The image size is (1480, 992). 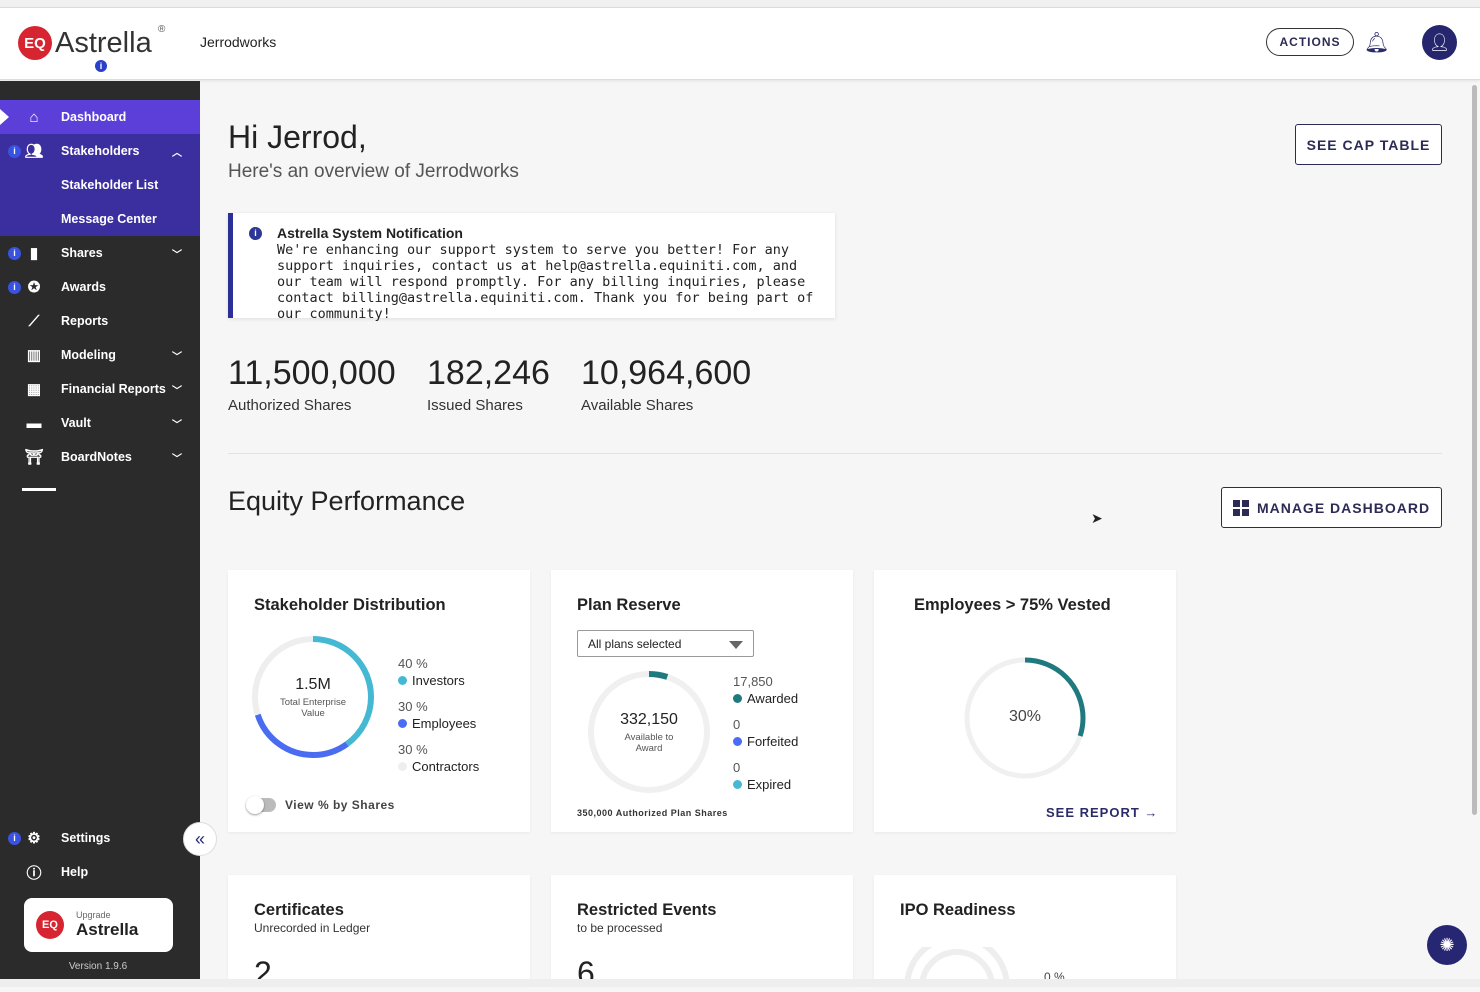 I want to click on center-value: 332,150, so click(x=649, y=719).